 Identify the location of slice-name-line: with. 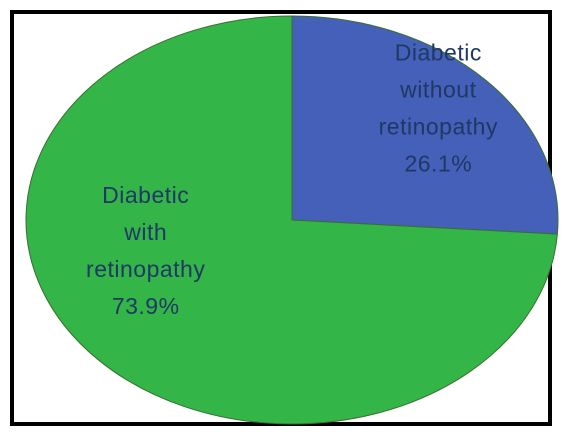
(145, 232).